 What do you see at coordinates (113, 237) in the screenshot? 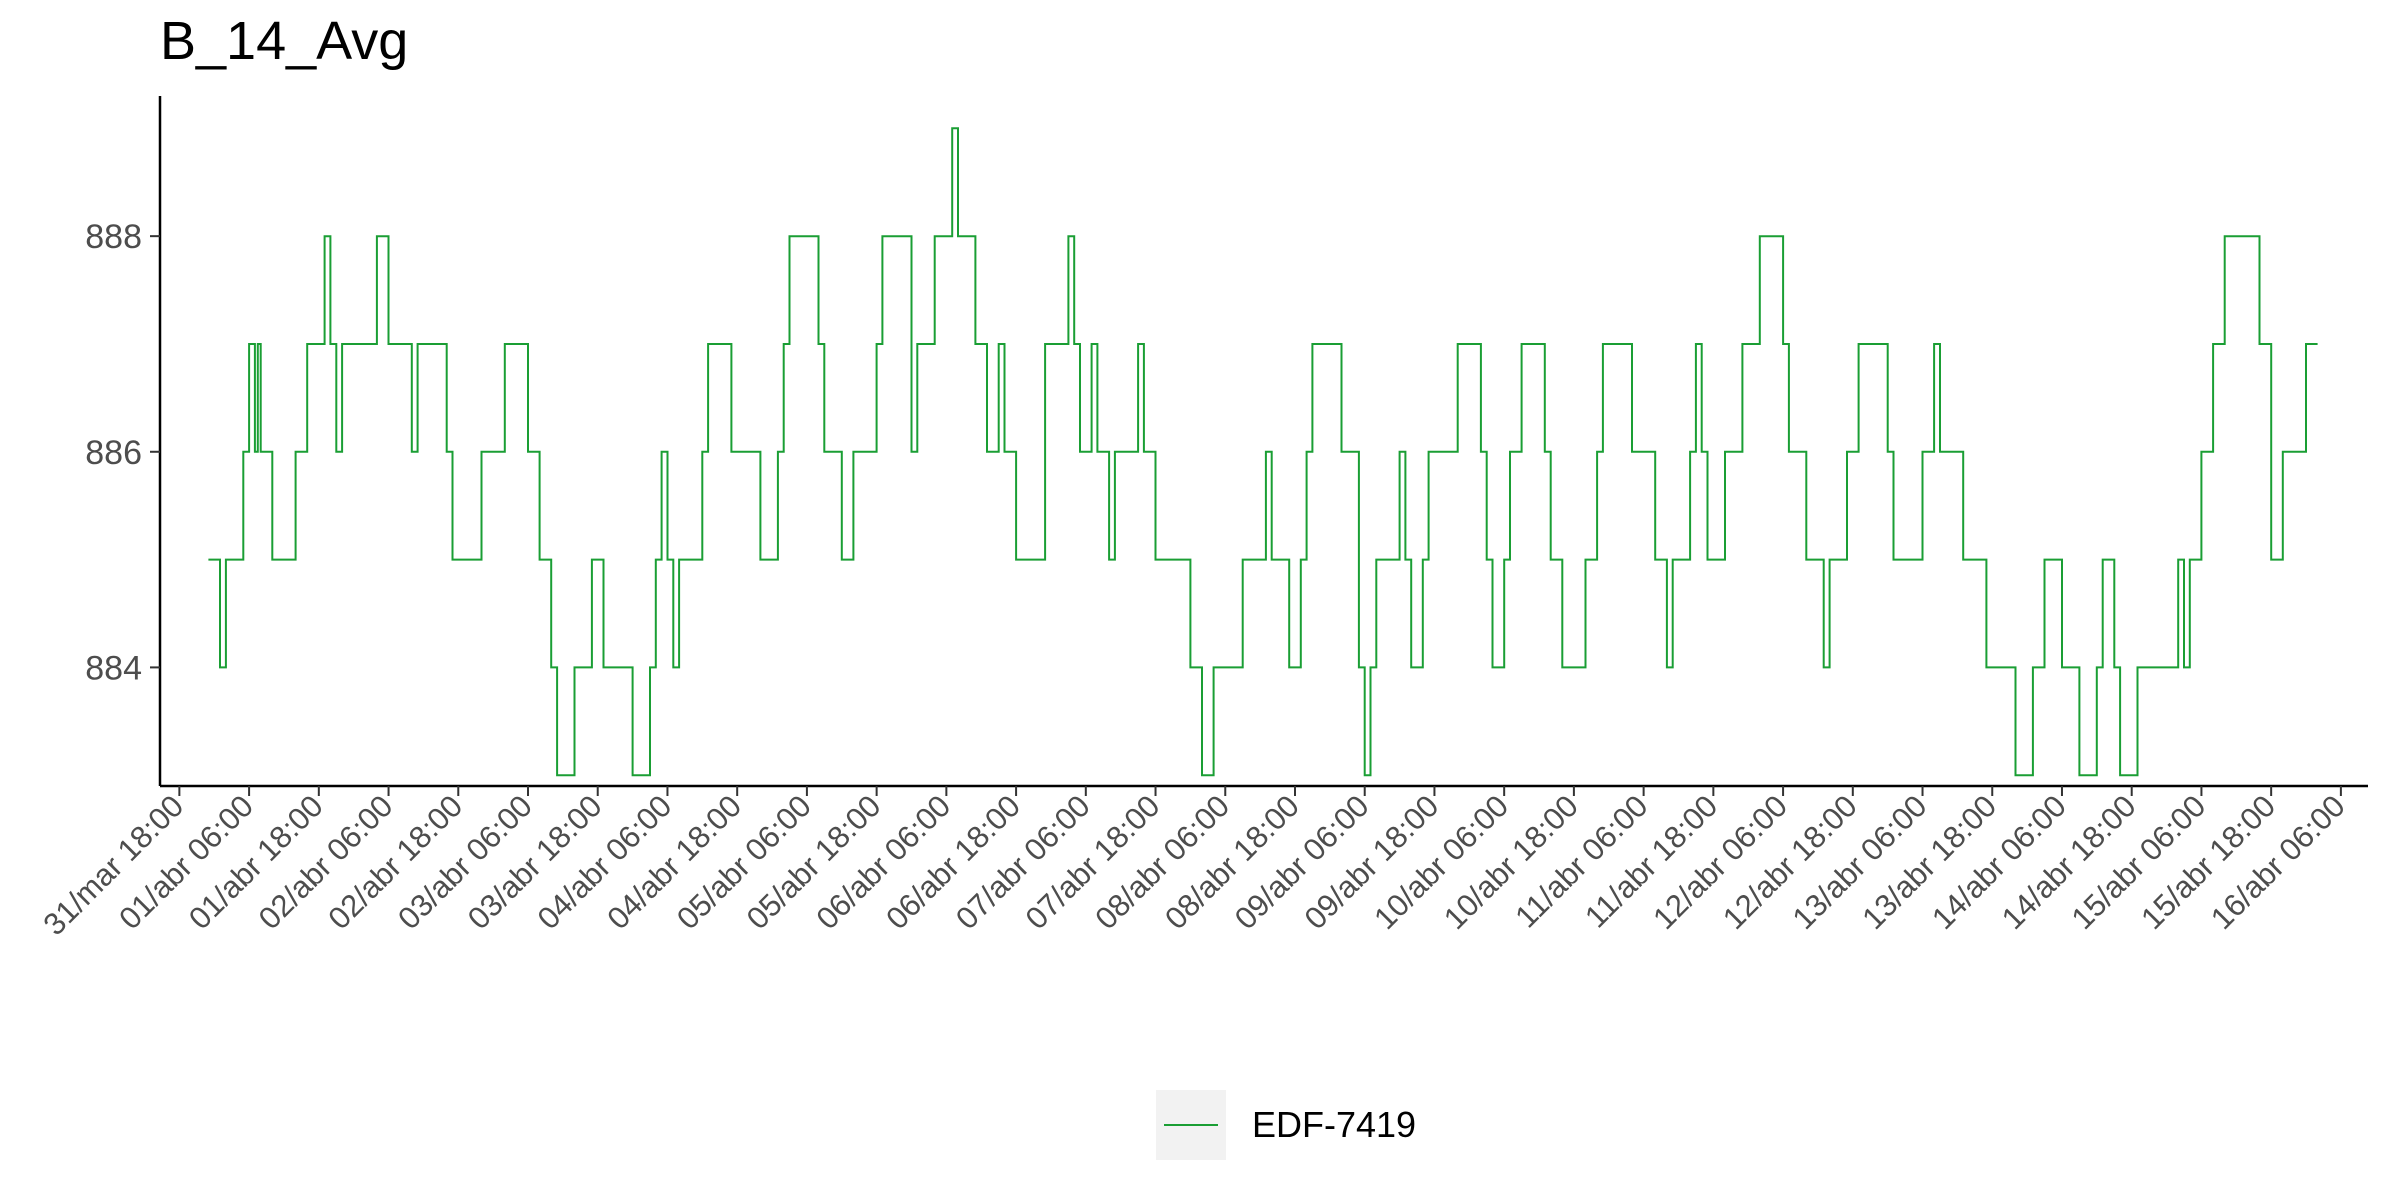
I see `y-tick-label: 888` at bounding box center [113, 237].